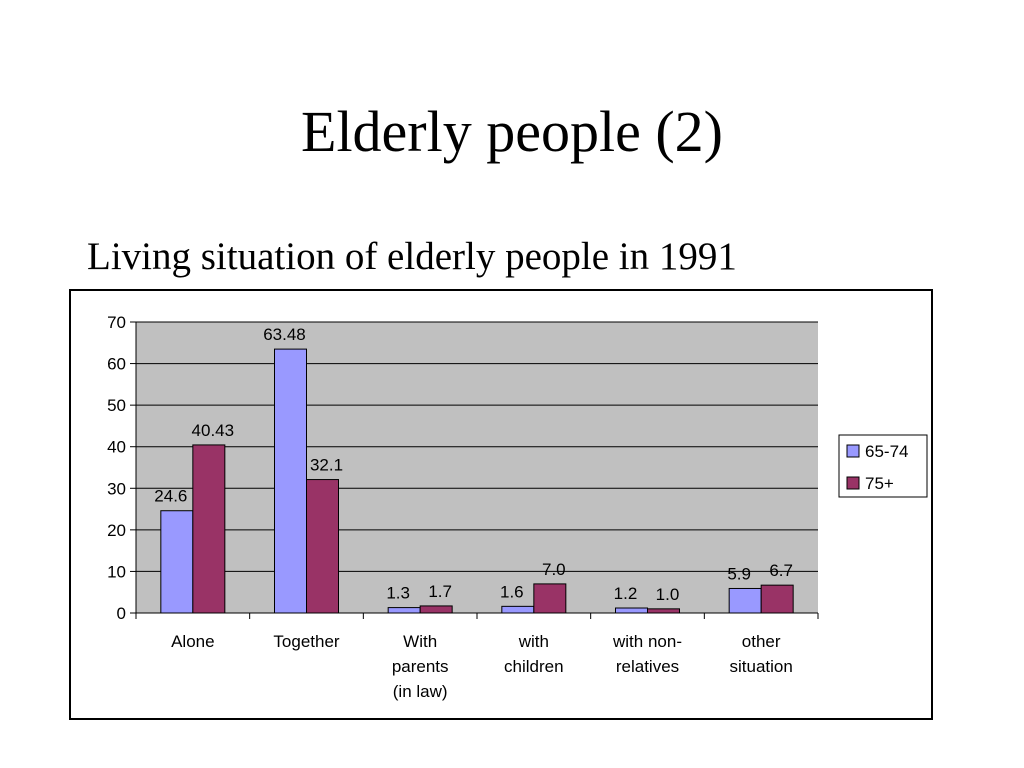 The height and width of the screenshot is (768, 1024). What do you see at coordinates (512, 131) in the screenshot?
I see `slide-title: Elderly people (2)` at bounding box center [512, 131].